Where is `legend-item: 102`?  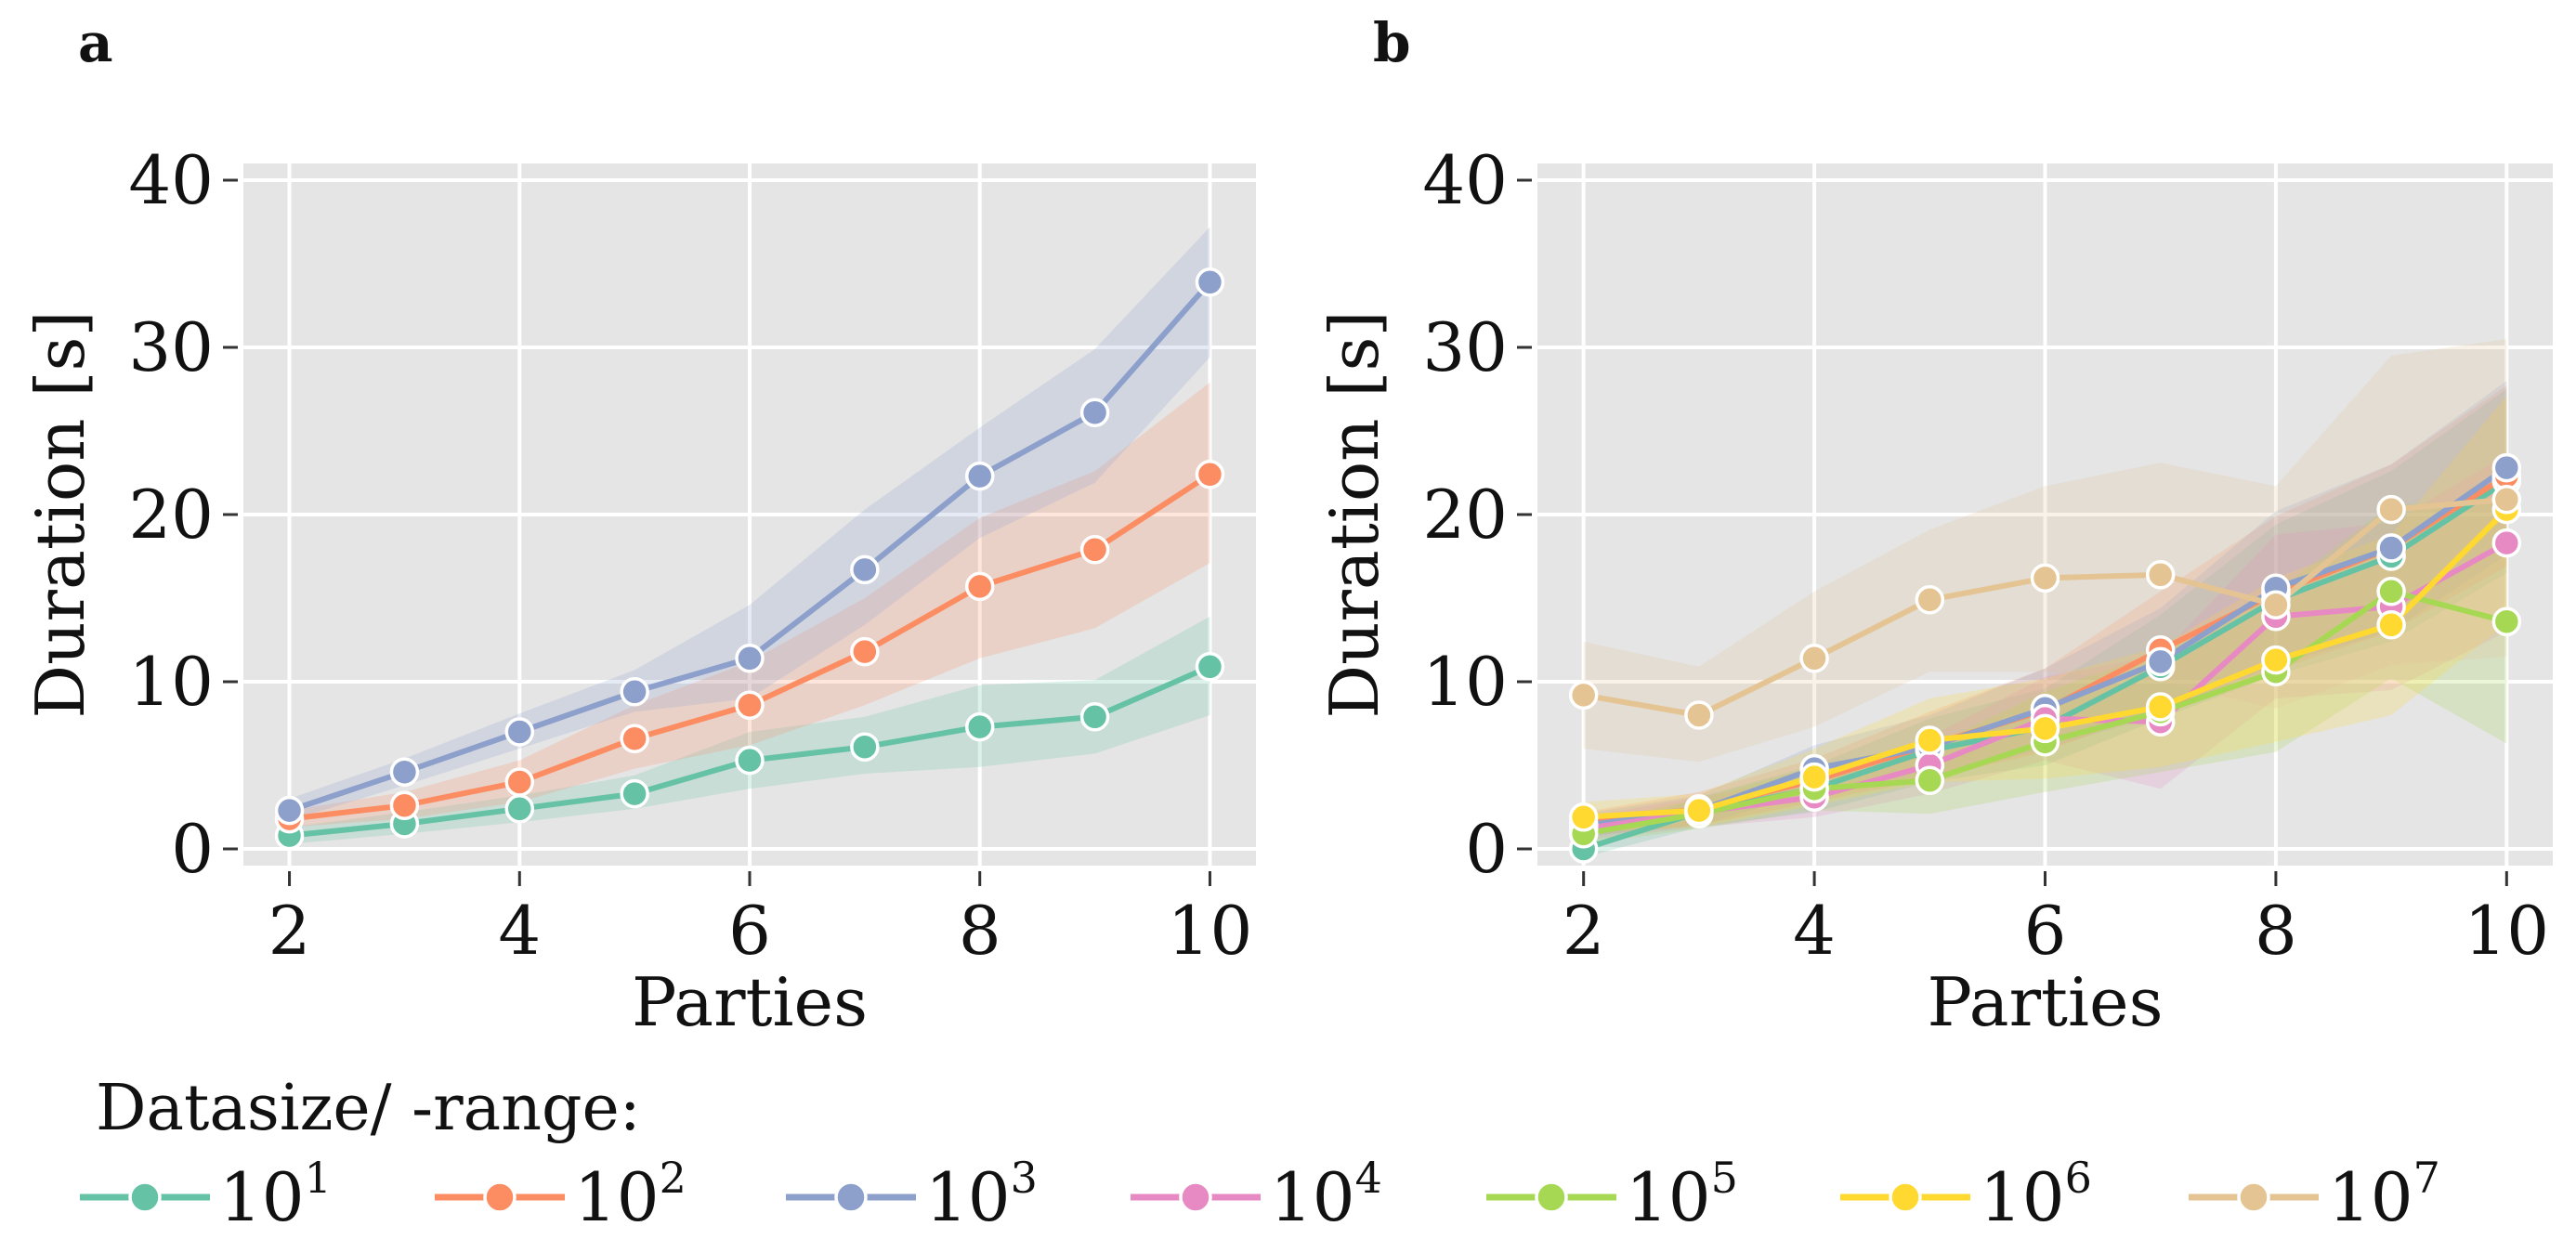
legend-item: 102 is located at coordinates (560, 1195).